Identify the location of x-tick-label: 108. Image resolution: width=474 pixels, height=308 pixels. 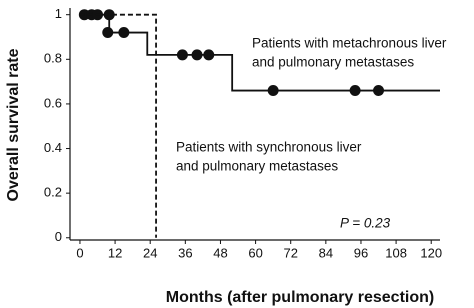
(396, 252).